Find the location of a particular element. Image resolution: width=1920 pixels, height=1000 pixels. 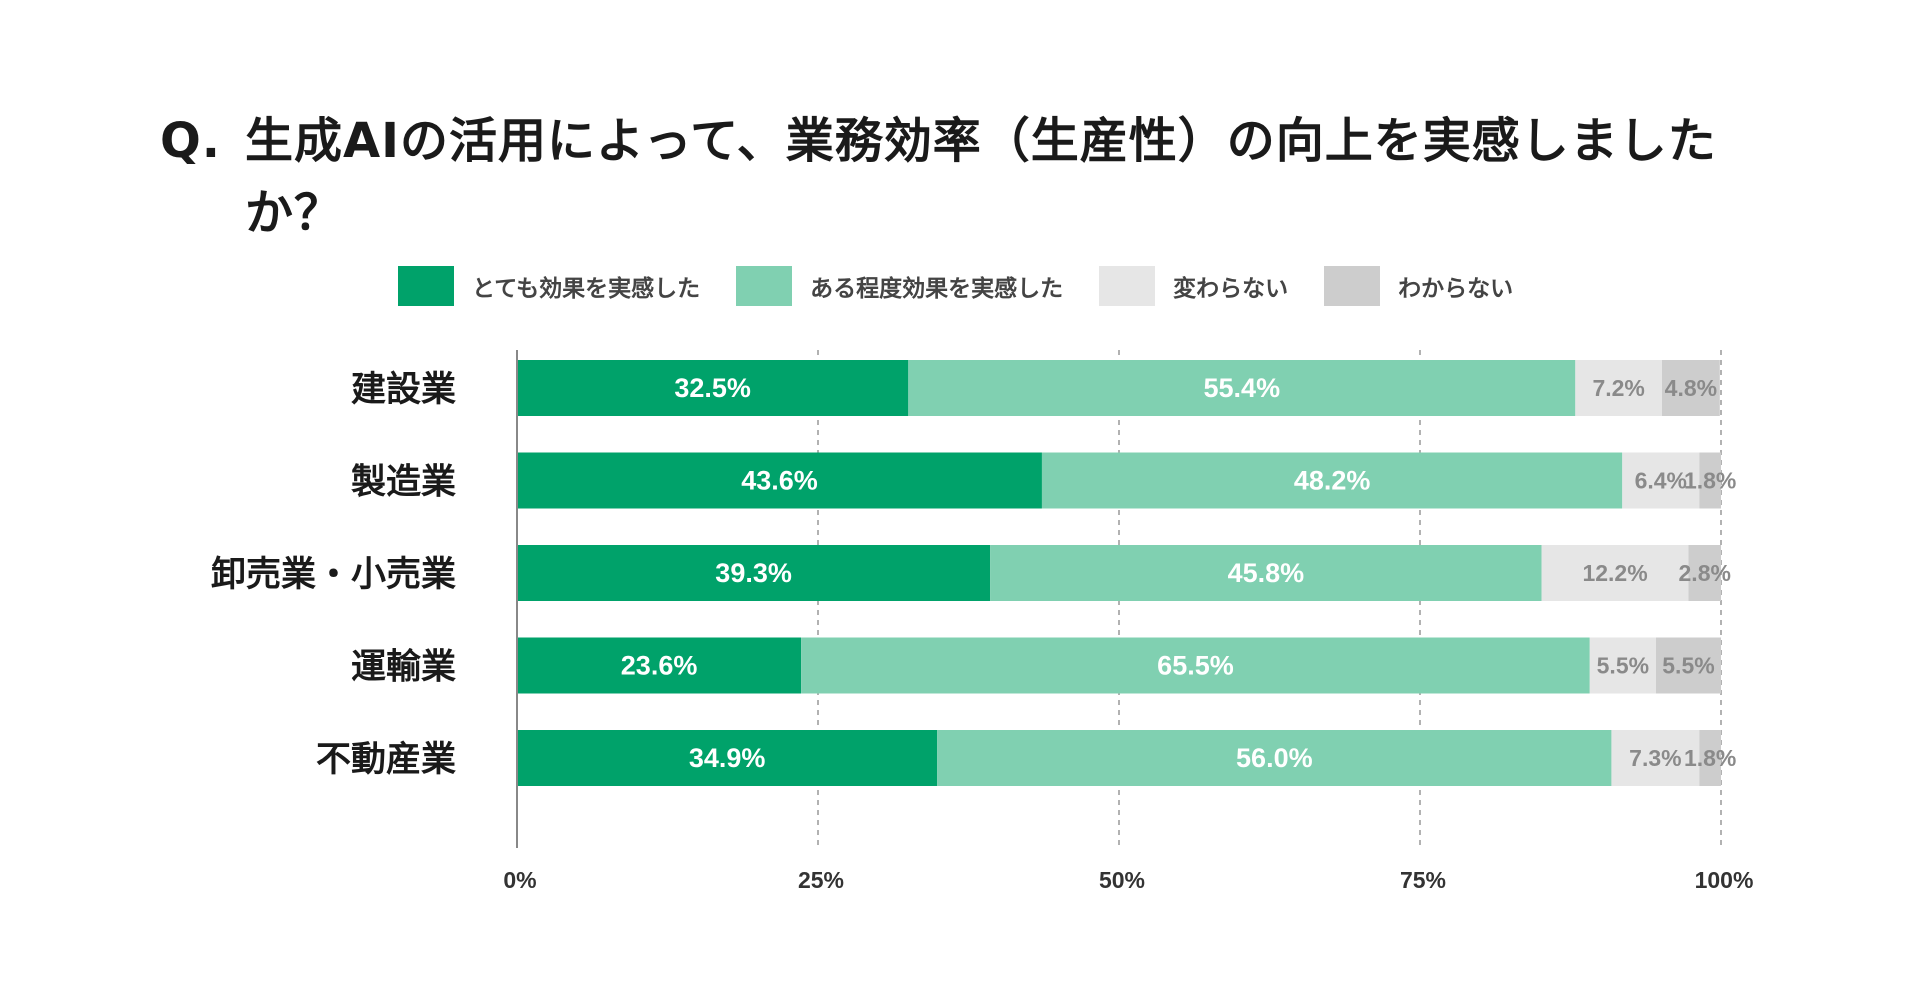

legend-label-very: とても効果を実感した is located at coordinates (586, 289).